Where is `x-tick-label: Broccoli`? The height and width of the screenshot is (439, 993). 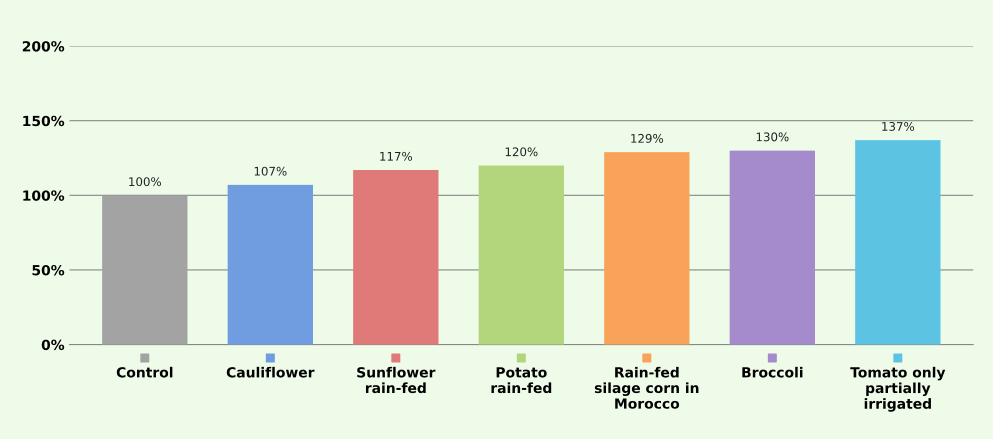
x-tick-label: Broccoli is located at coordinates (772, 372).